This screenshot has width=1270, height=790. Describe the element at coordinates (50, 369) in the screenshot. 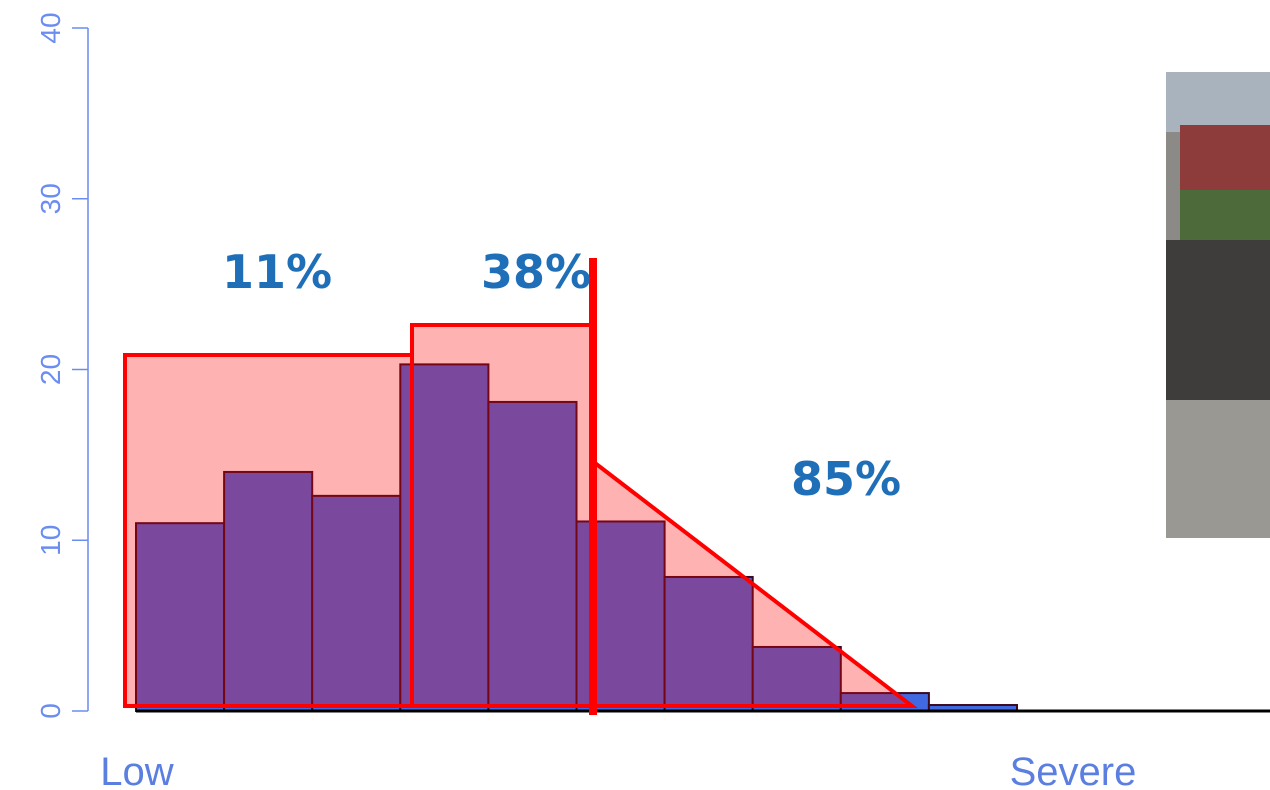

I see `y-tick-label: 20` at that location.